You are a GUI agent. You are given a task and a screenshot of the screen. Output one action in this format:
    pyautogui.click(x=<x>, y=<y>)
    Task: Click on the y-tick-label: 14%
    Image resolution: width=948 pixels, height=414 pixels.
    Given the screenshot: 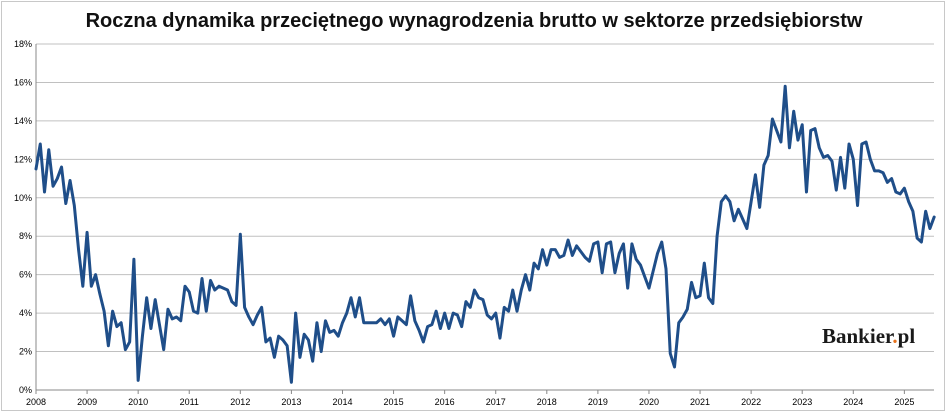 What is the action you would take?
    pyautogui.click(x=23, y=121)
    